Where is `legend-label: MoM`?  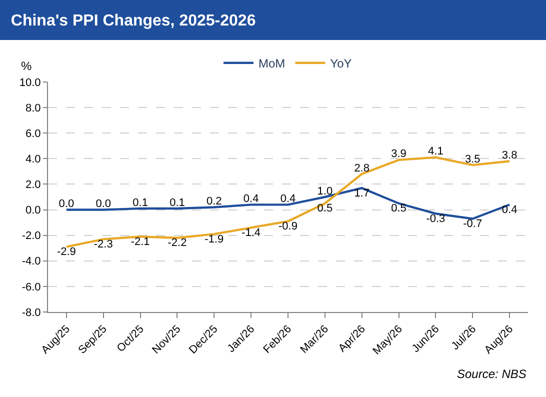
legend-label: MoM is located at coordinates (272, 63).